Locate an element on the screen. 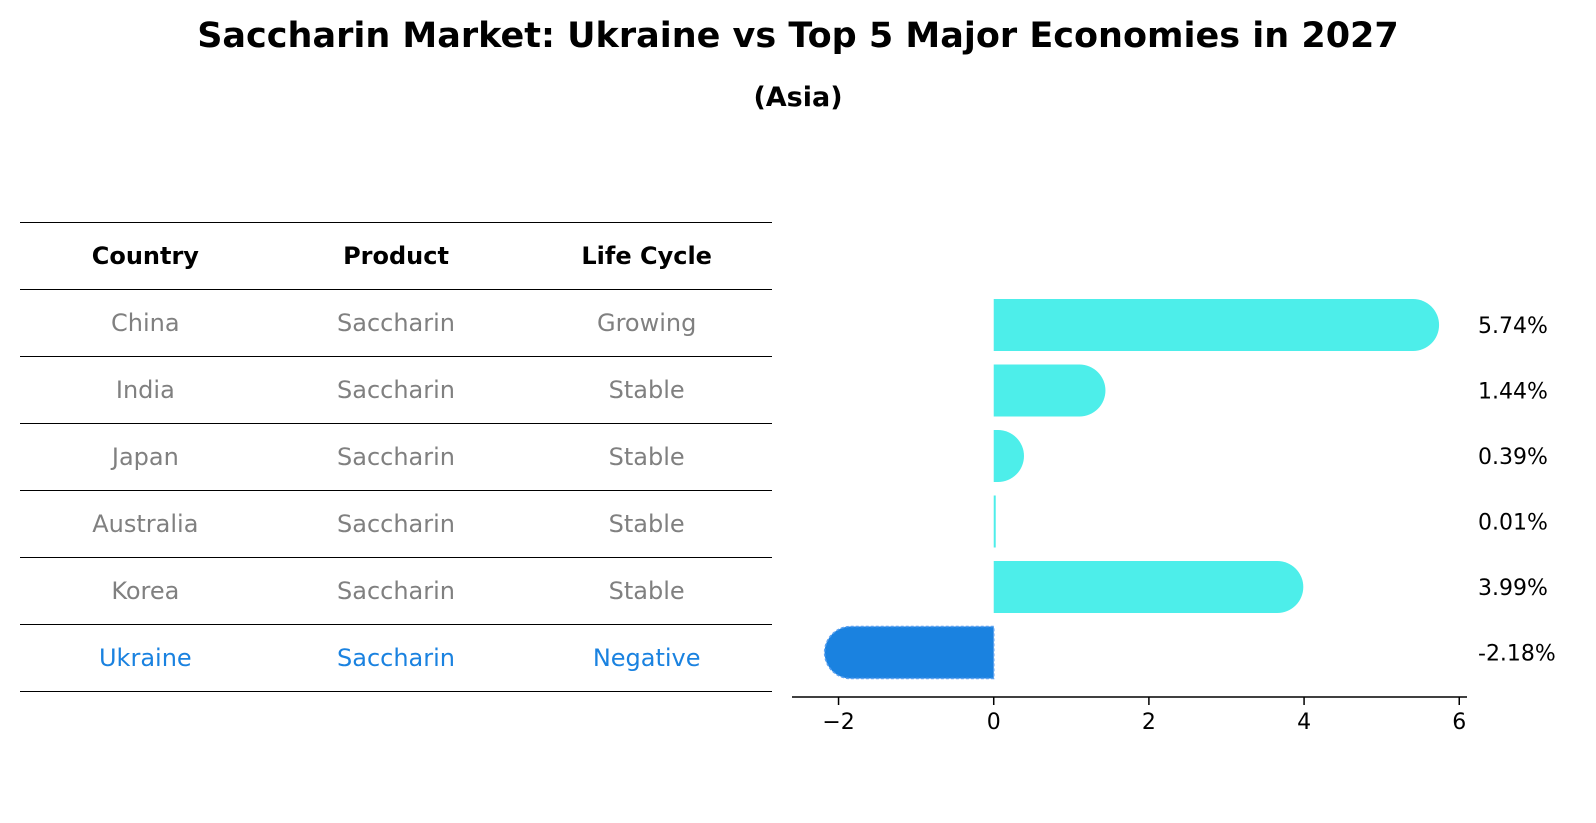 Image resolution: width=1596 pixels, height=823 pixels. x-tick-label: 6 is located at coordinates (1459, 722).